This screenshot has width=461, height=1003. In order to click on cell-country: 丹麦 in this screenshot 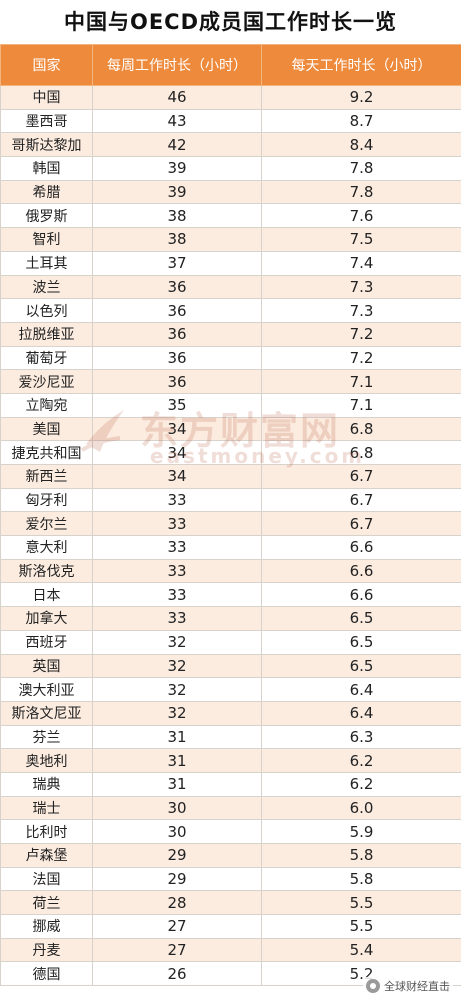, I will do `click(46, 950)`.